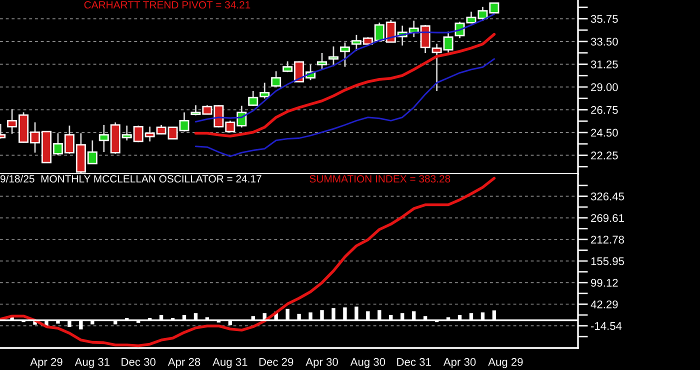 Image resolution: width=700 pixels, height=370 pixels. What do you see at coordinates (604, 42) in the screenshot?
I see `y-tick-label: 33.50` at bounding box center [604, 42].